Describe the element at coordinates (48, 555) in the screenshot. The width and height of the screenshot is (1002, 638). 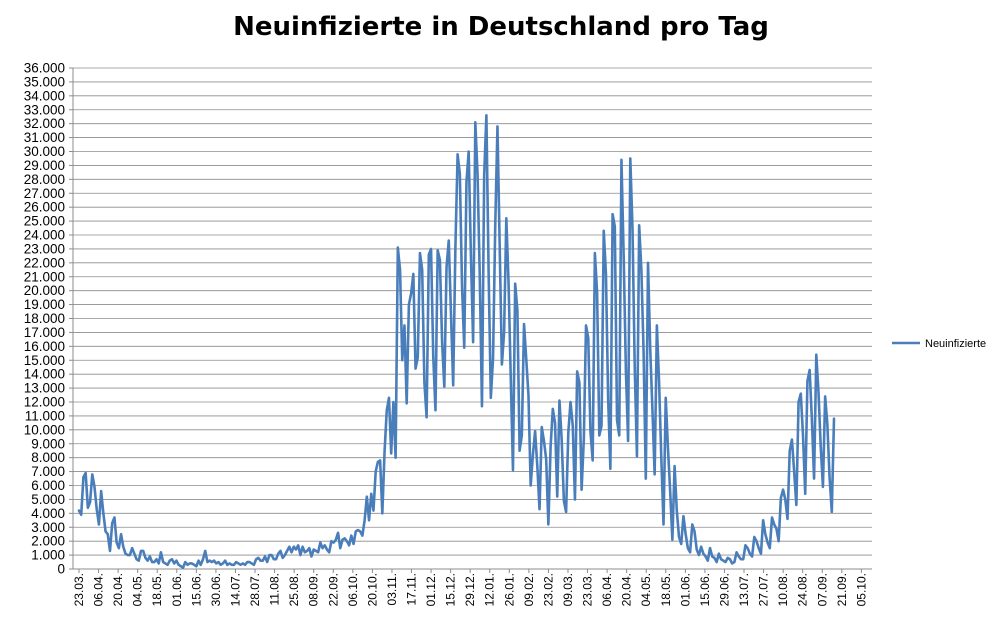
I see `y-tick-label: 1.000` at that location.